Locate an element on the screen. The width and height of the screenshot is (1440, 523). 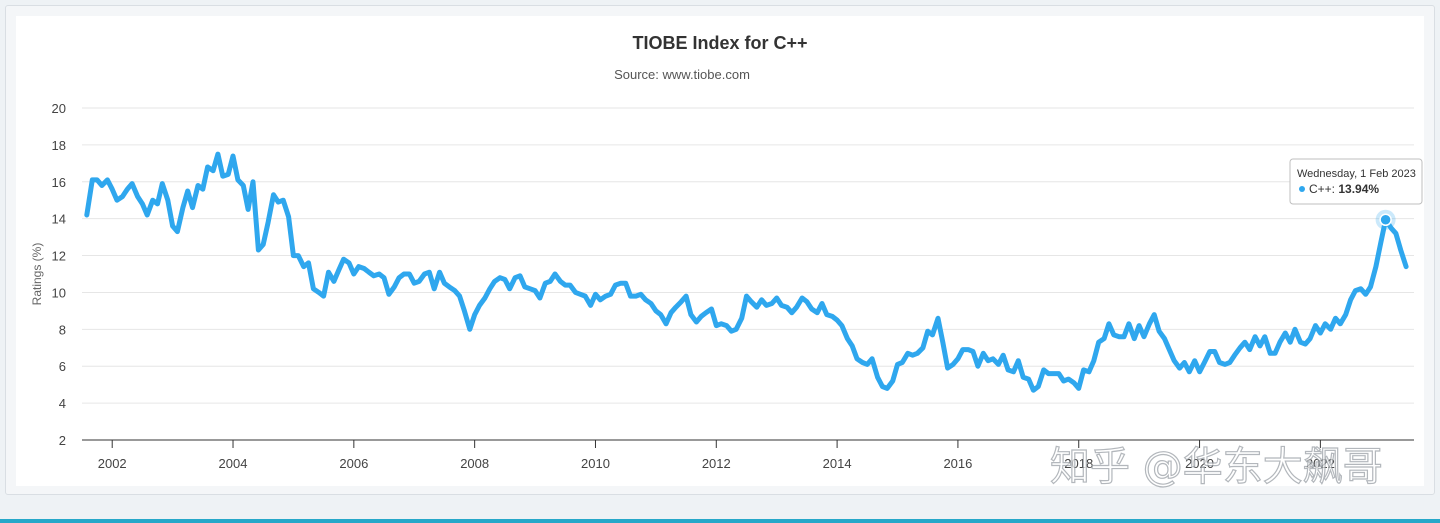
x-tick-label: 2004 is located at coordinates (233, 463).